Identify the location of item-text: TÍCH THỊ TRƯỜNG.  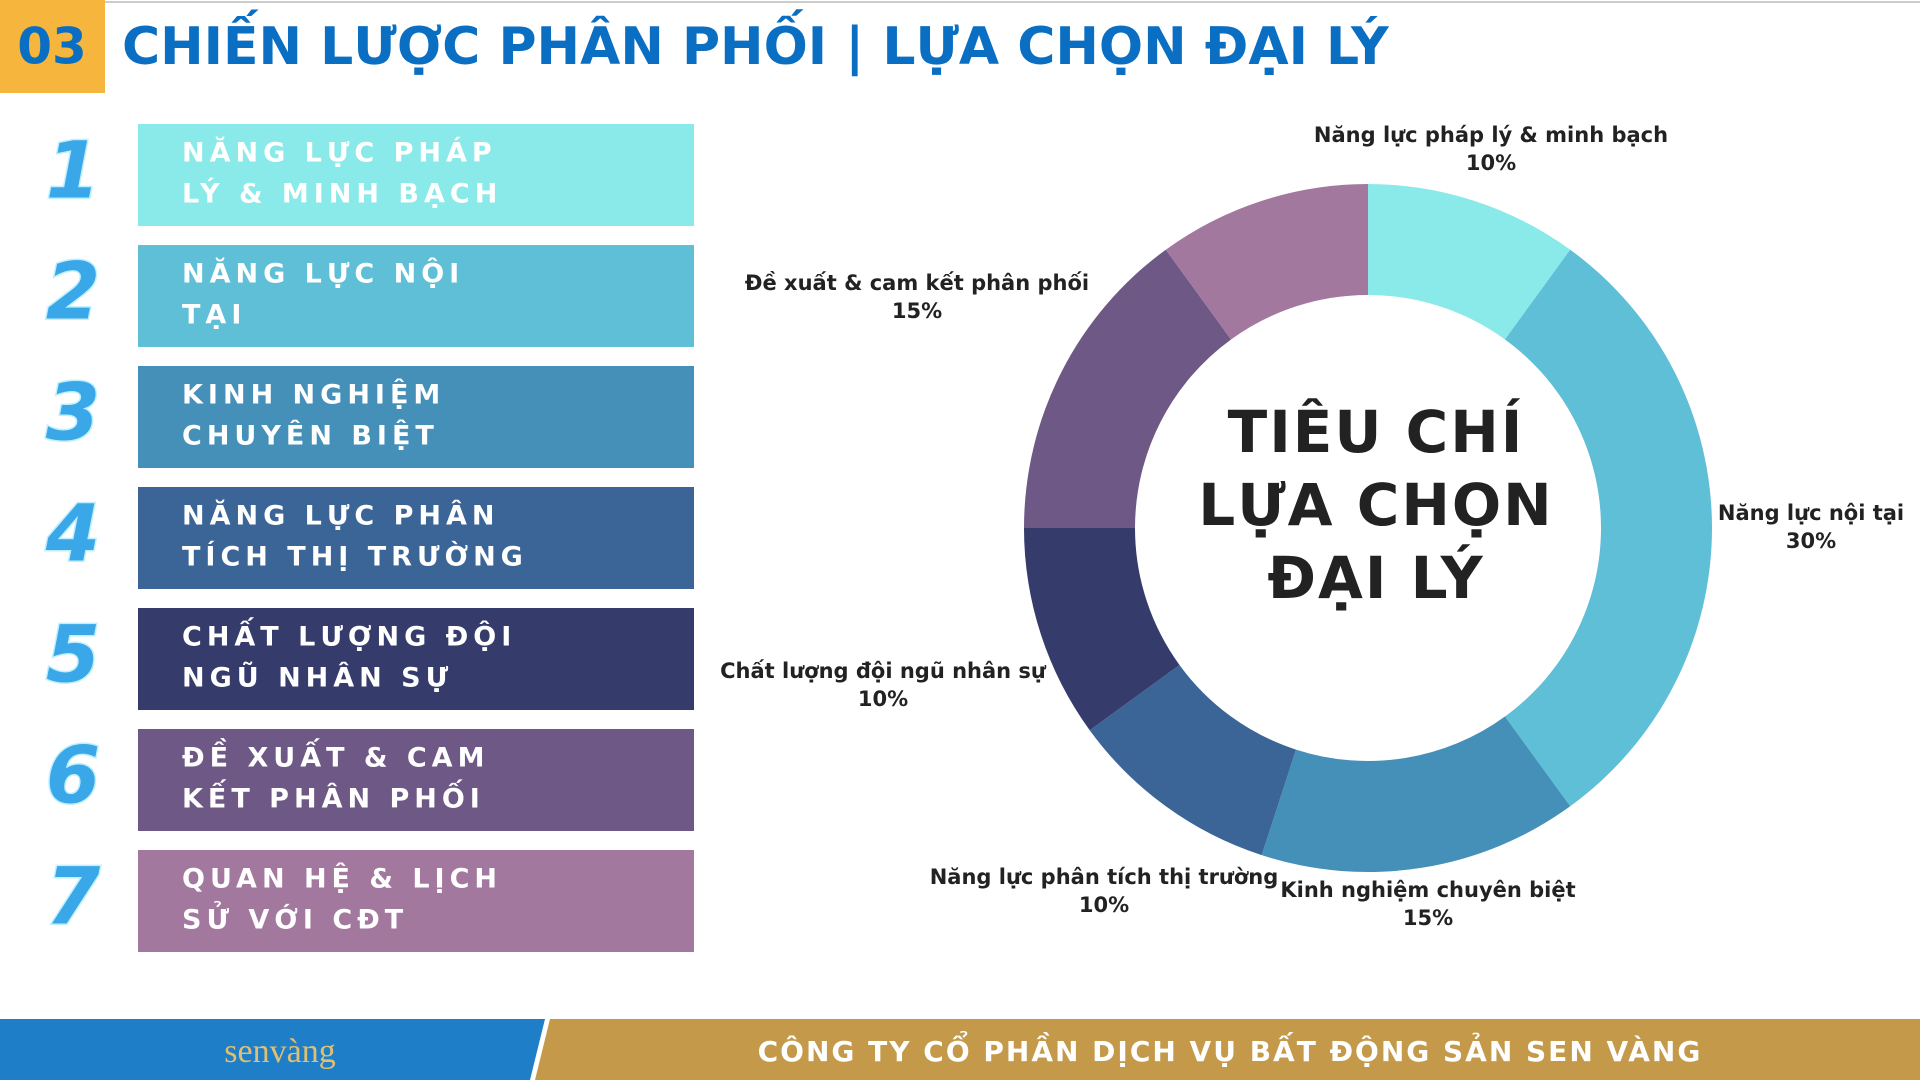
(355, 557).